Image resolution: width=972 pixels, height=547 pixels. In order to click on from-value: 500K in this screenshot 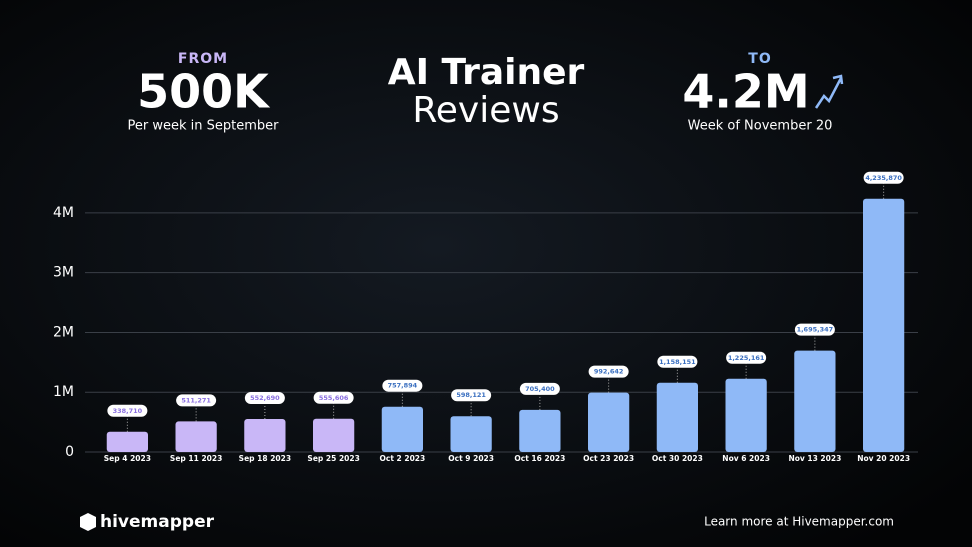, I will do `click(204, 92)`.